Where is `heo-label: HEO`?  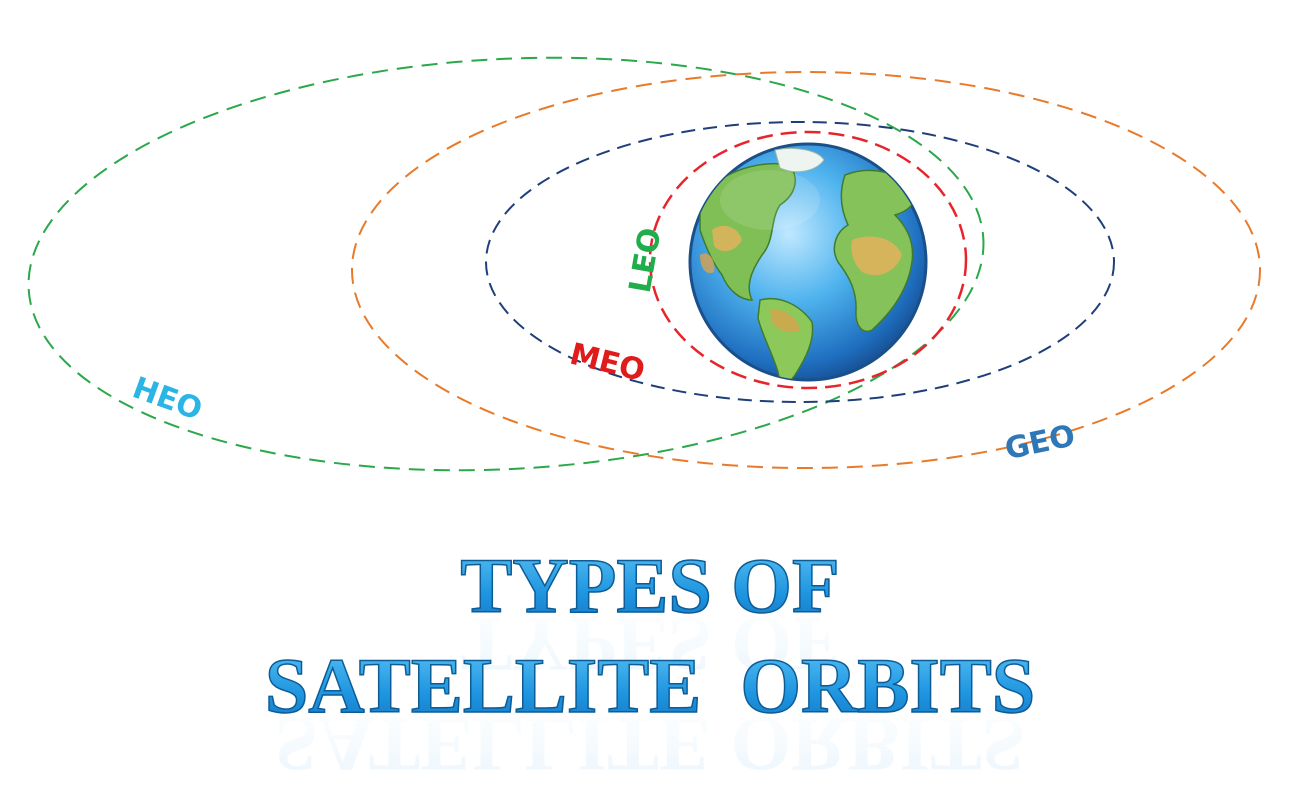
heo-label: HEO is located at coordinates (167, 398).